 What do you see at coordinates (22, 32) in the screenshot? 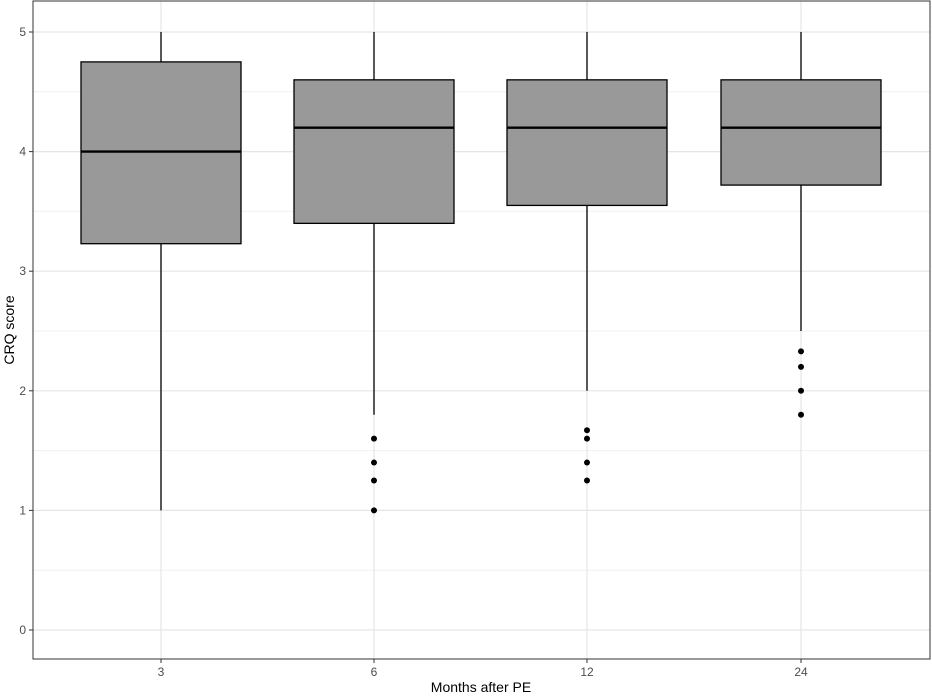
I see `y-tick-label: 5` at bounding box center [22, 32].